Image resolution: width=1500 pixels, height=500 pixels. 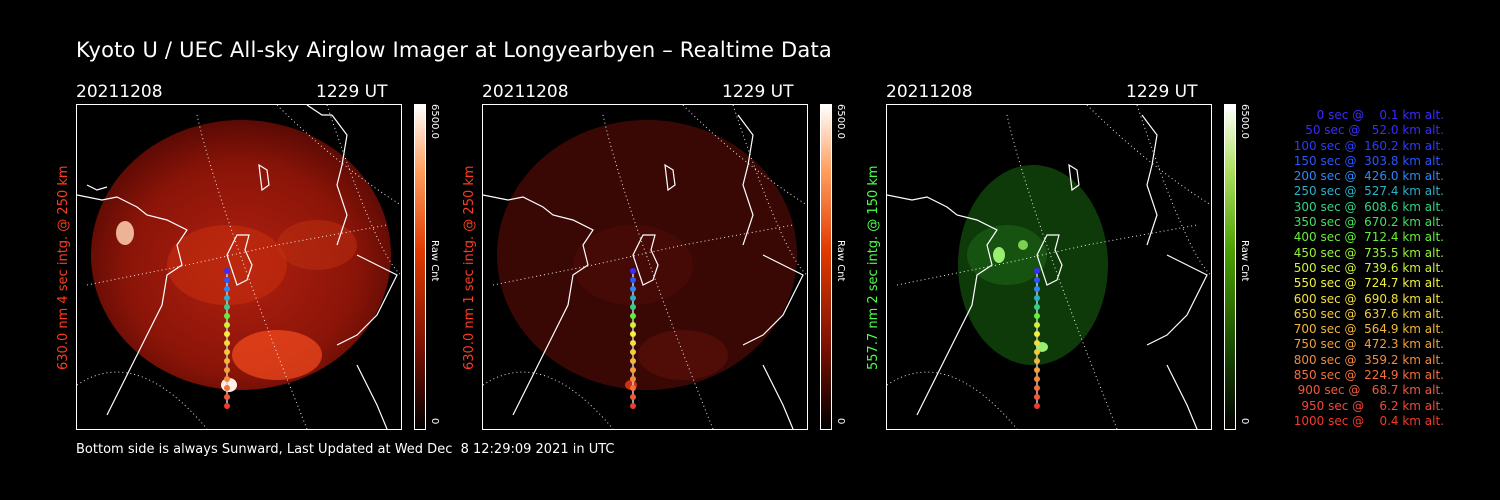 What do you see at coordinates (1370, 130) in the screenshot?
I see `legend-row: 50 sec @ 52.0 km alt.` at bounding box center [1370, 130].